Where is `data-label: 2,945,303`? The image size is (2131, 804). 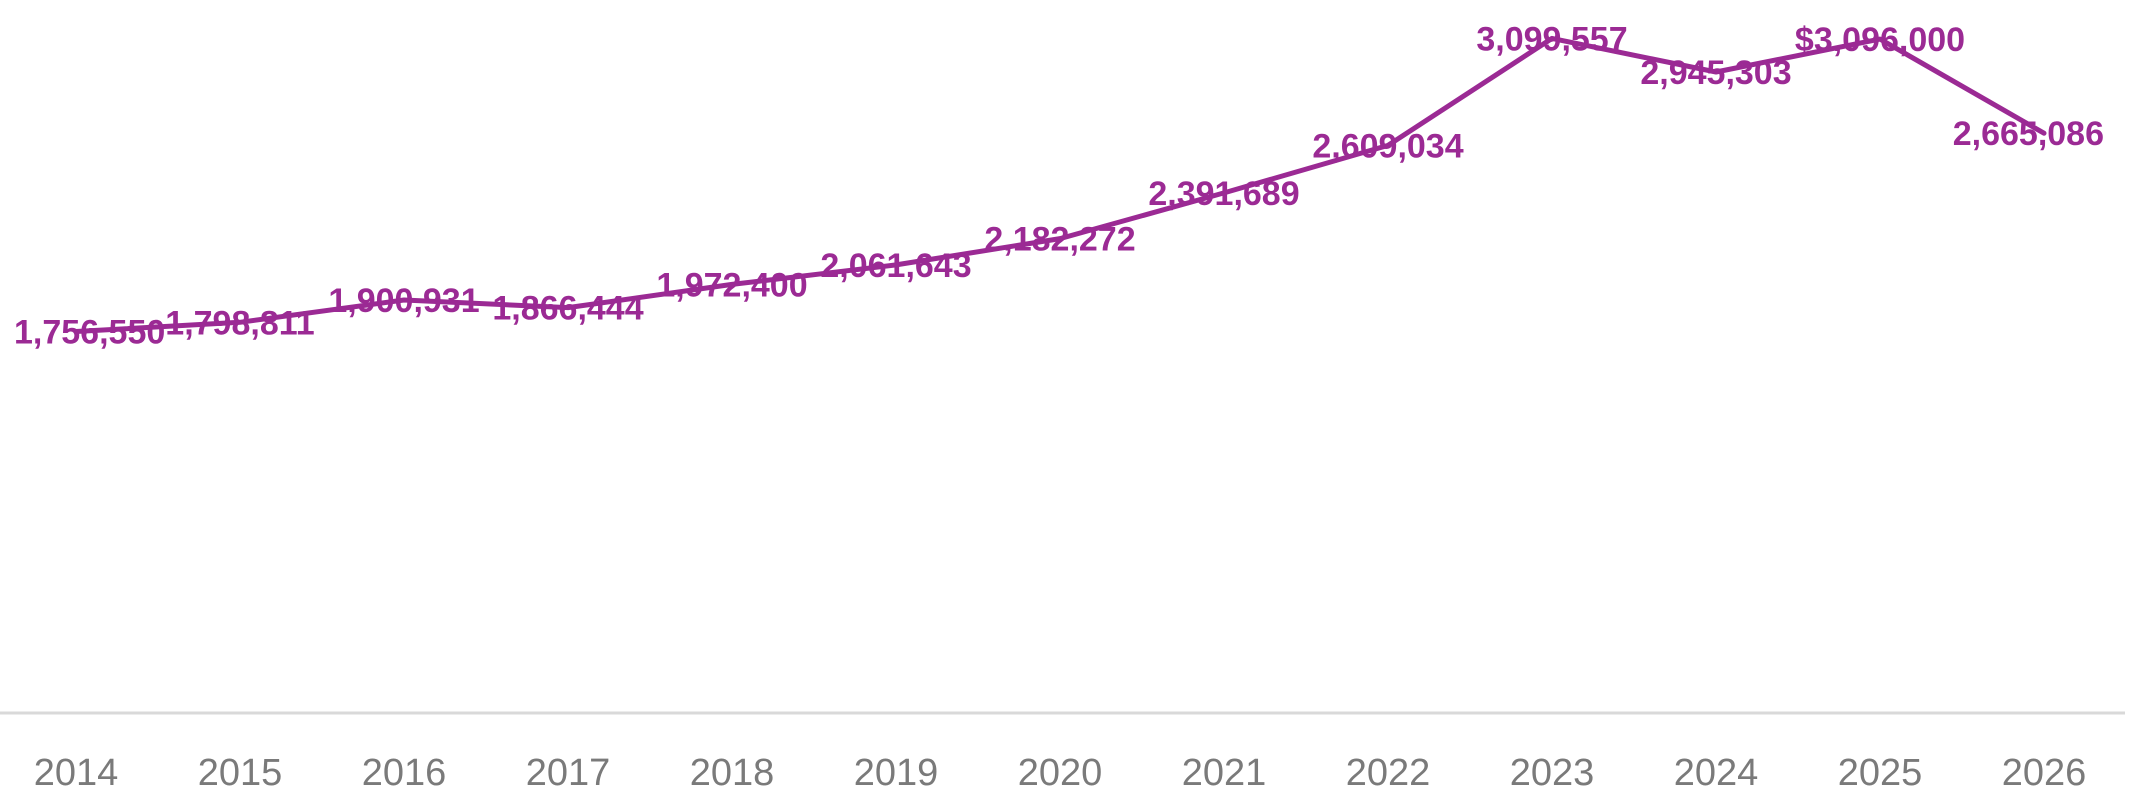 data-label: 2,945,303 is located at coordinates (1715, 73).